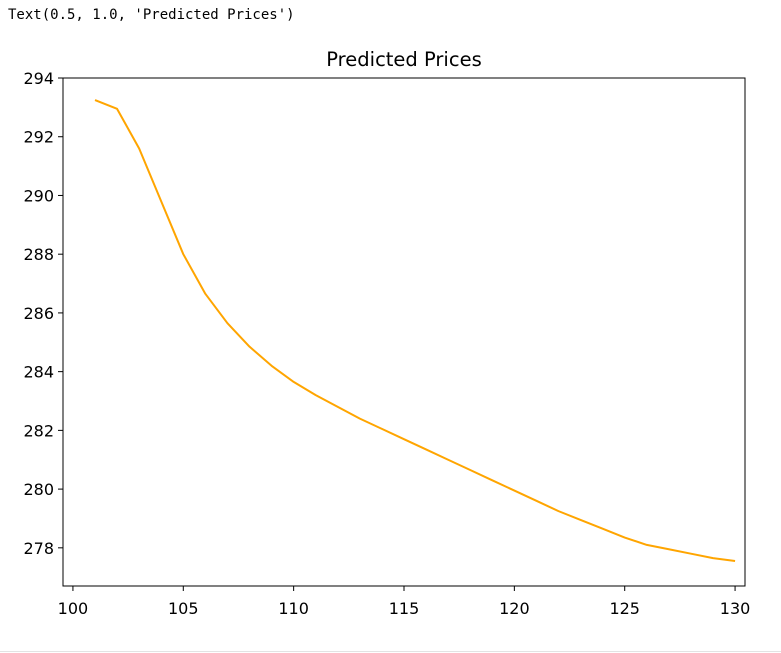 The image size is (781, 653). What do you see at coordinates (38, 430) in the screenshot?
I see `y-tick-label: 282` at bounding box center [38, 430].